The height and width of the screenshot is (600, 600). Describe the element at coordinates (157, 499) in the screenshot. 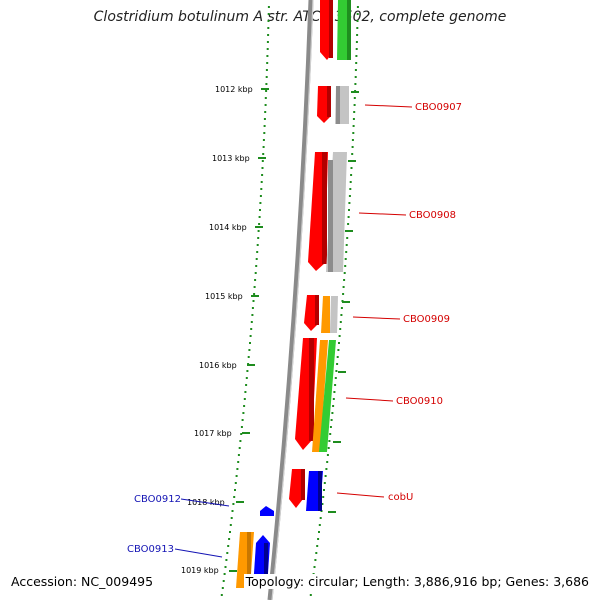

I see `gene-label-cbo0912: CBO0912` at that location.